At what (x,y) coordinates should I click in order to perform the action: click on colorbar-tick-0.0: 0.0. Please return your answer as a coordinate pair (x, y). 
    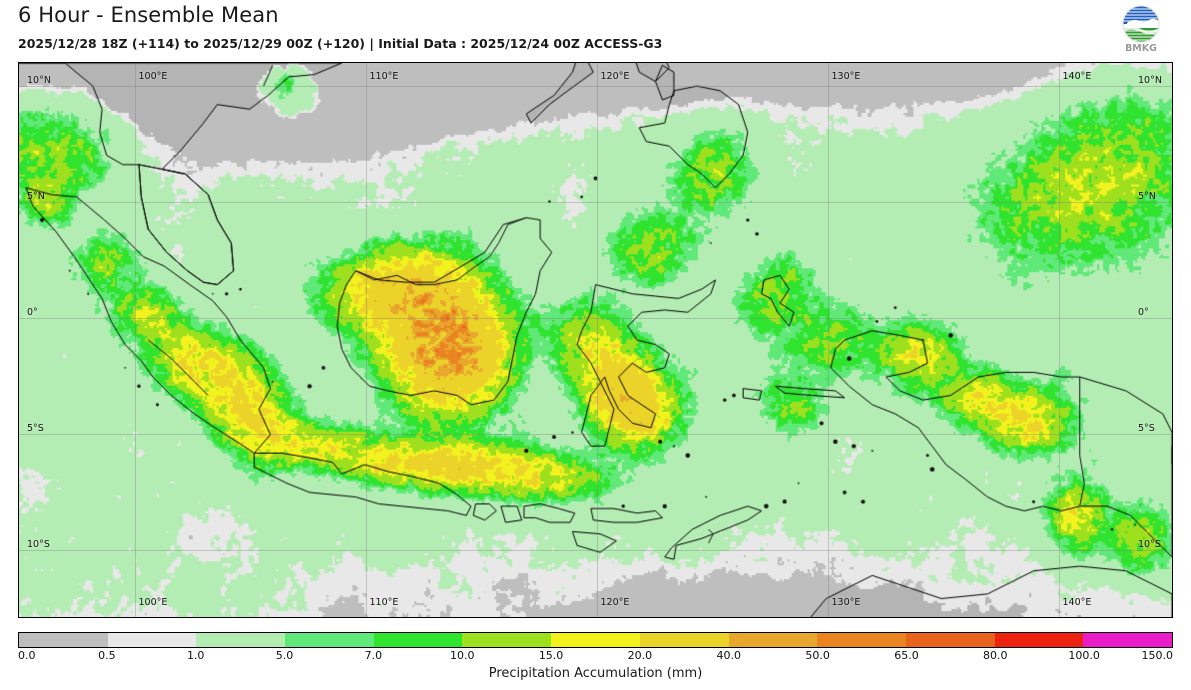
    Looking at the image, I should click on (27, 655).